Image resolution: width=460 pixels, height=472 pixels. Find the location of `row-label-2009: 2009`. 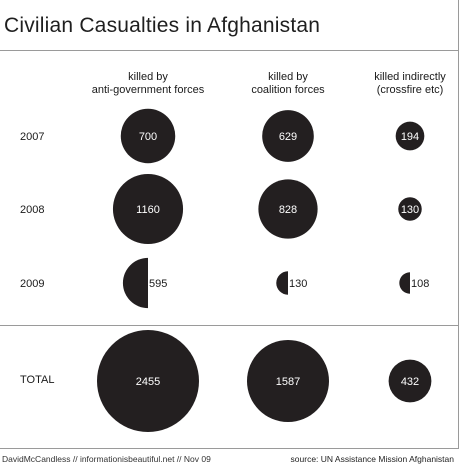

row-label-2009: 2009 is located at coordinates (32, 284).